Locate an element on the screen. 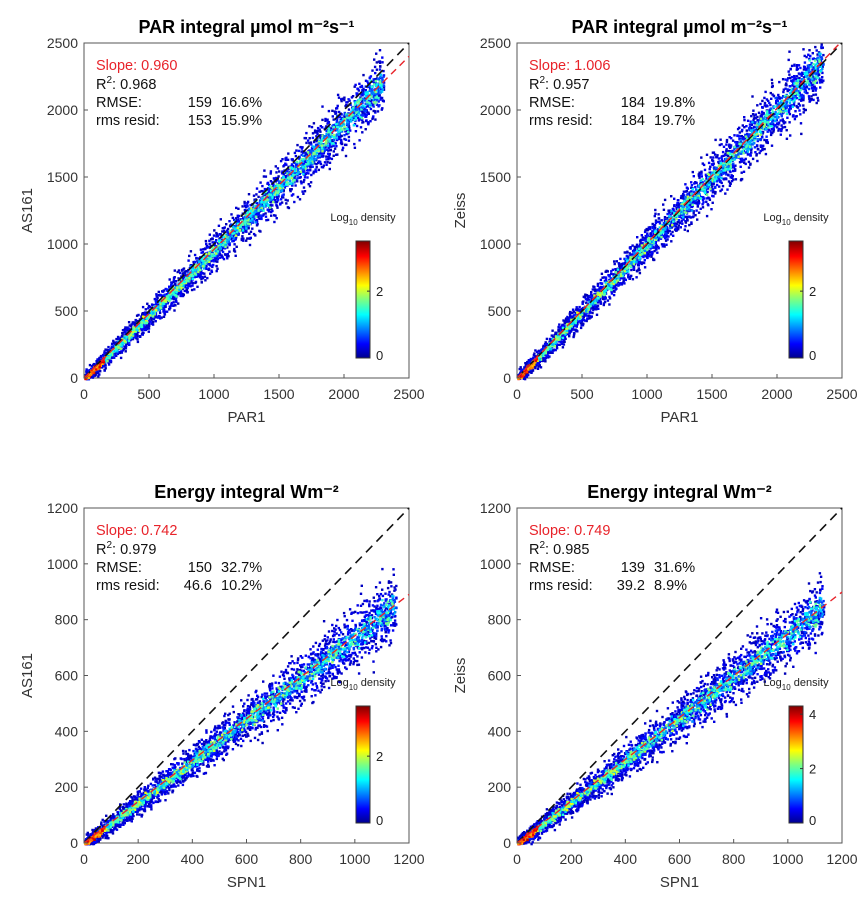 The height and width of the screenshot is (902, 866). slope-stat: Slope: 0.960 is located at coordinates (136, 66).